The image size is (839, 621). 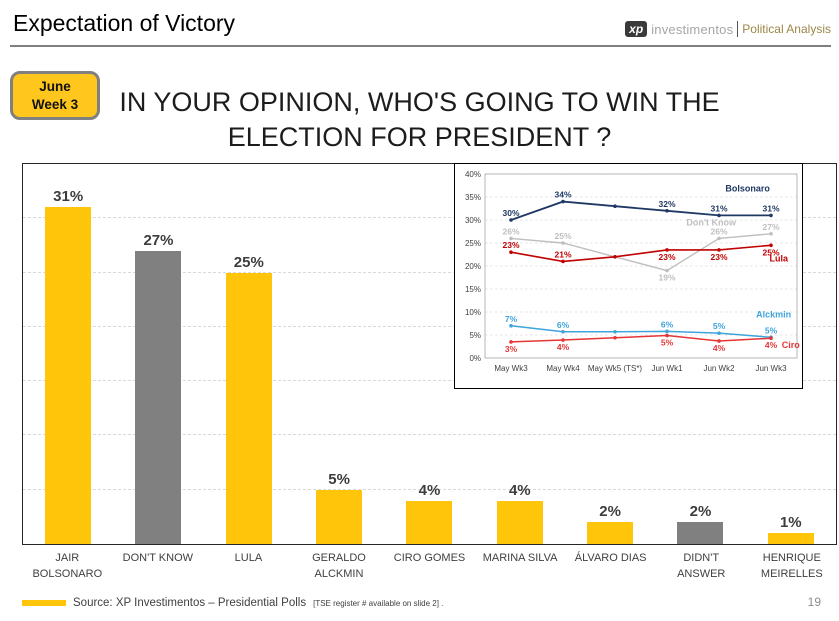 What do you see at coordinates (666, 203) in the screenshot?
I see `series-point-label: 32%` at bounding box center [666, 203].